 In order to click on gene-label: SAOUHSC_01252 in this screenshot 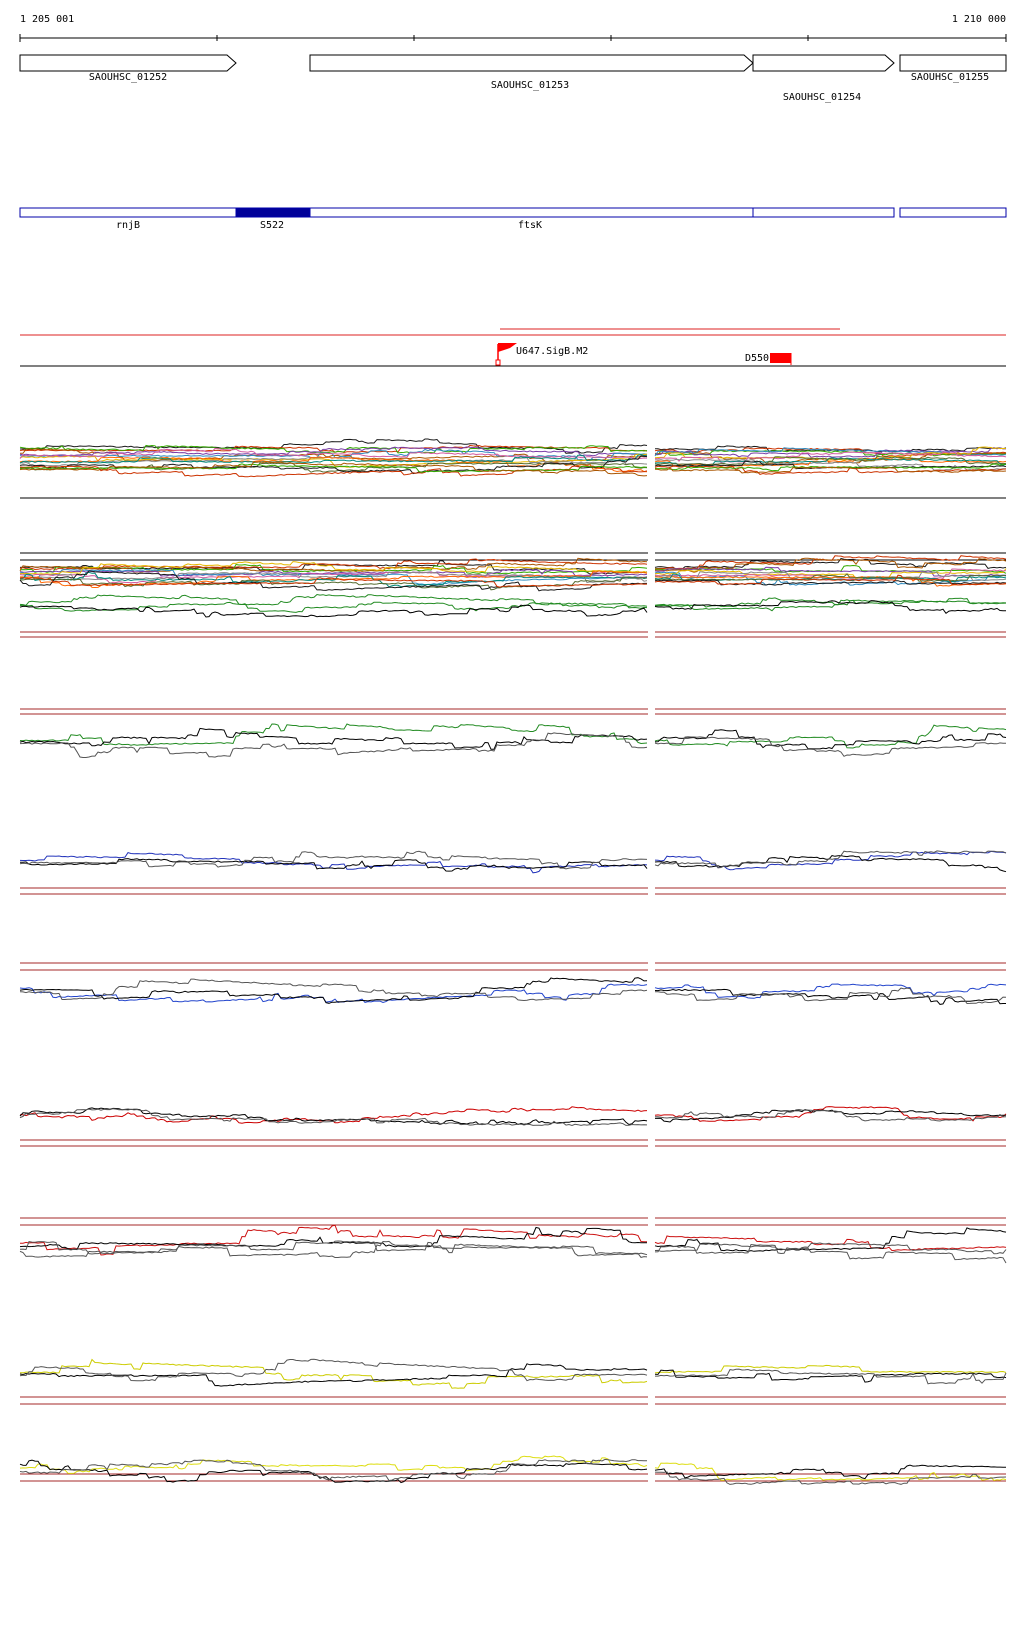, I will do `click(128, 77)`.